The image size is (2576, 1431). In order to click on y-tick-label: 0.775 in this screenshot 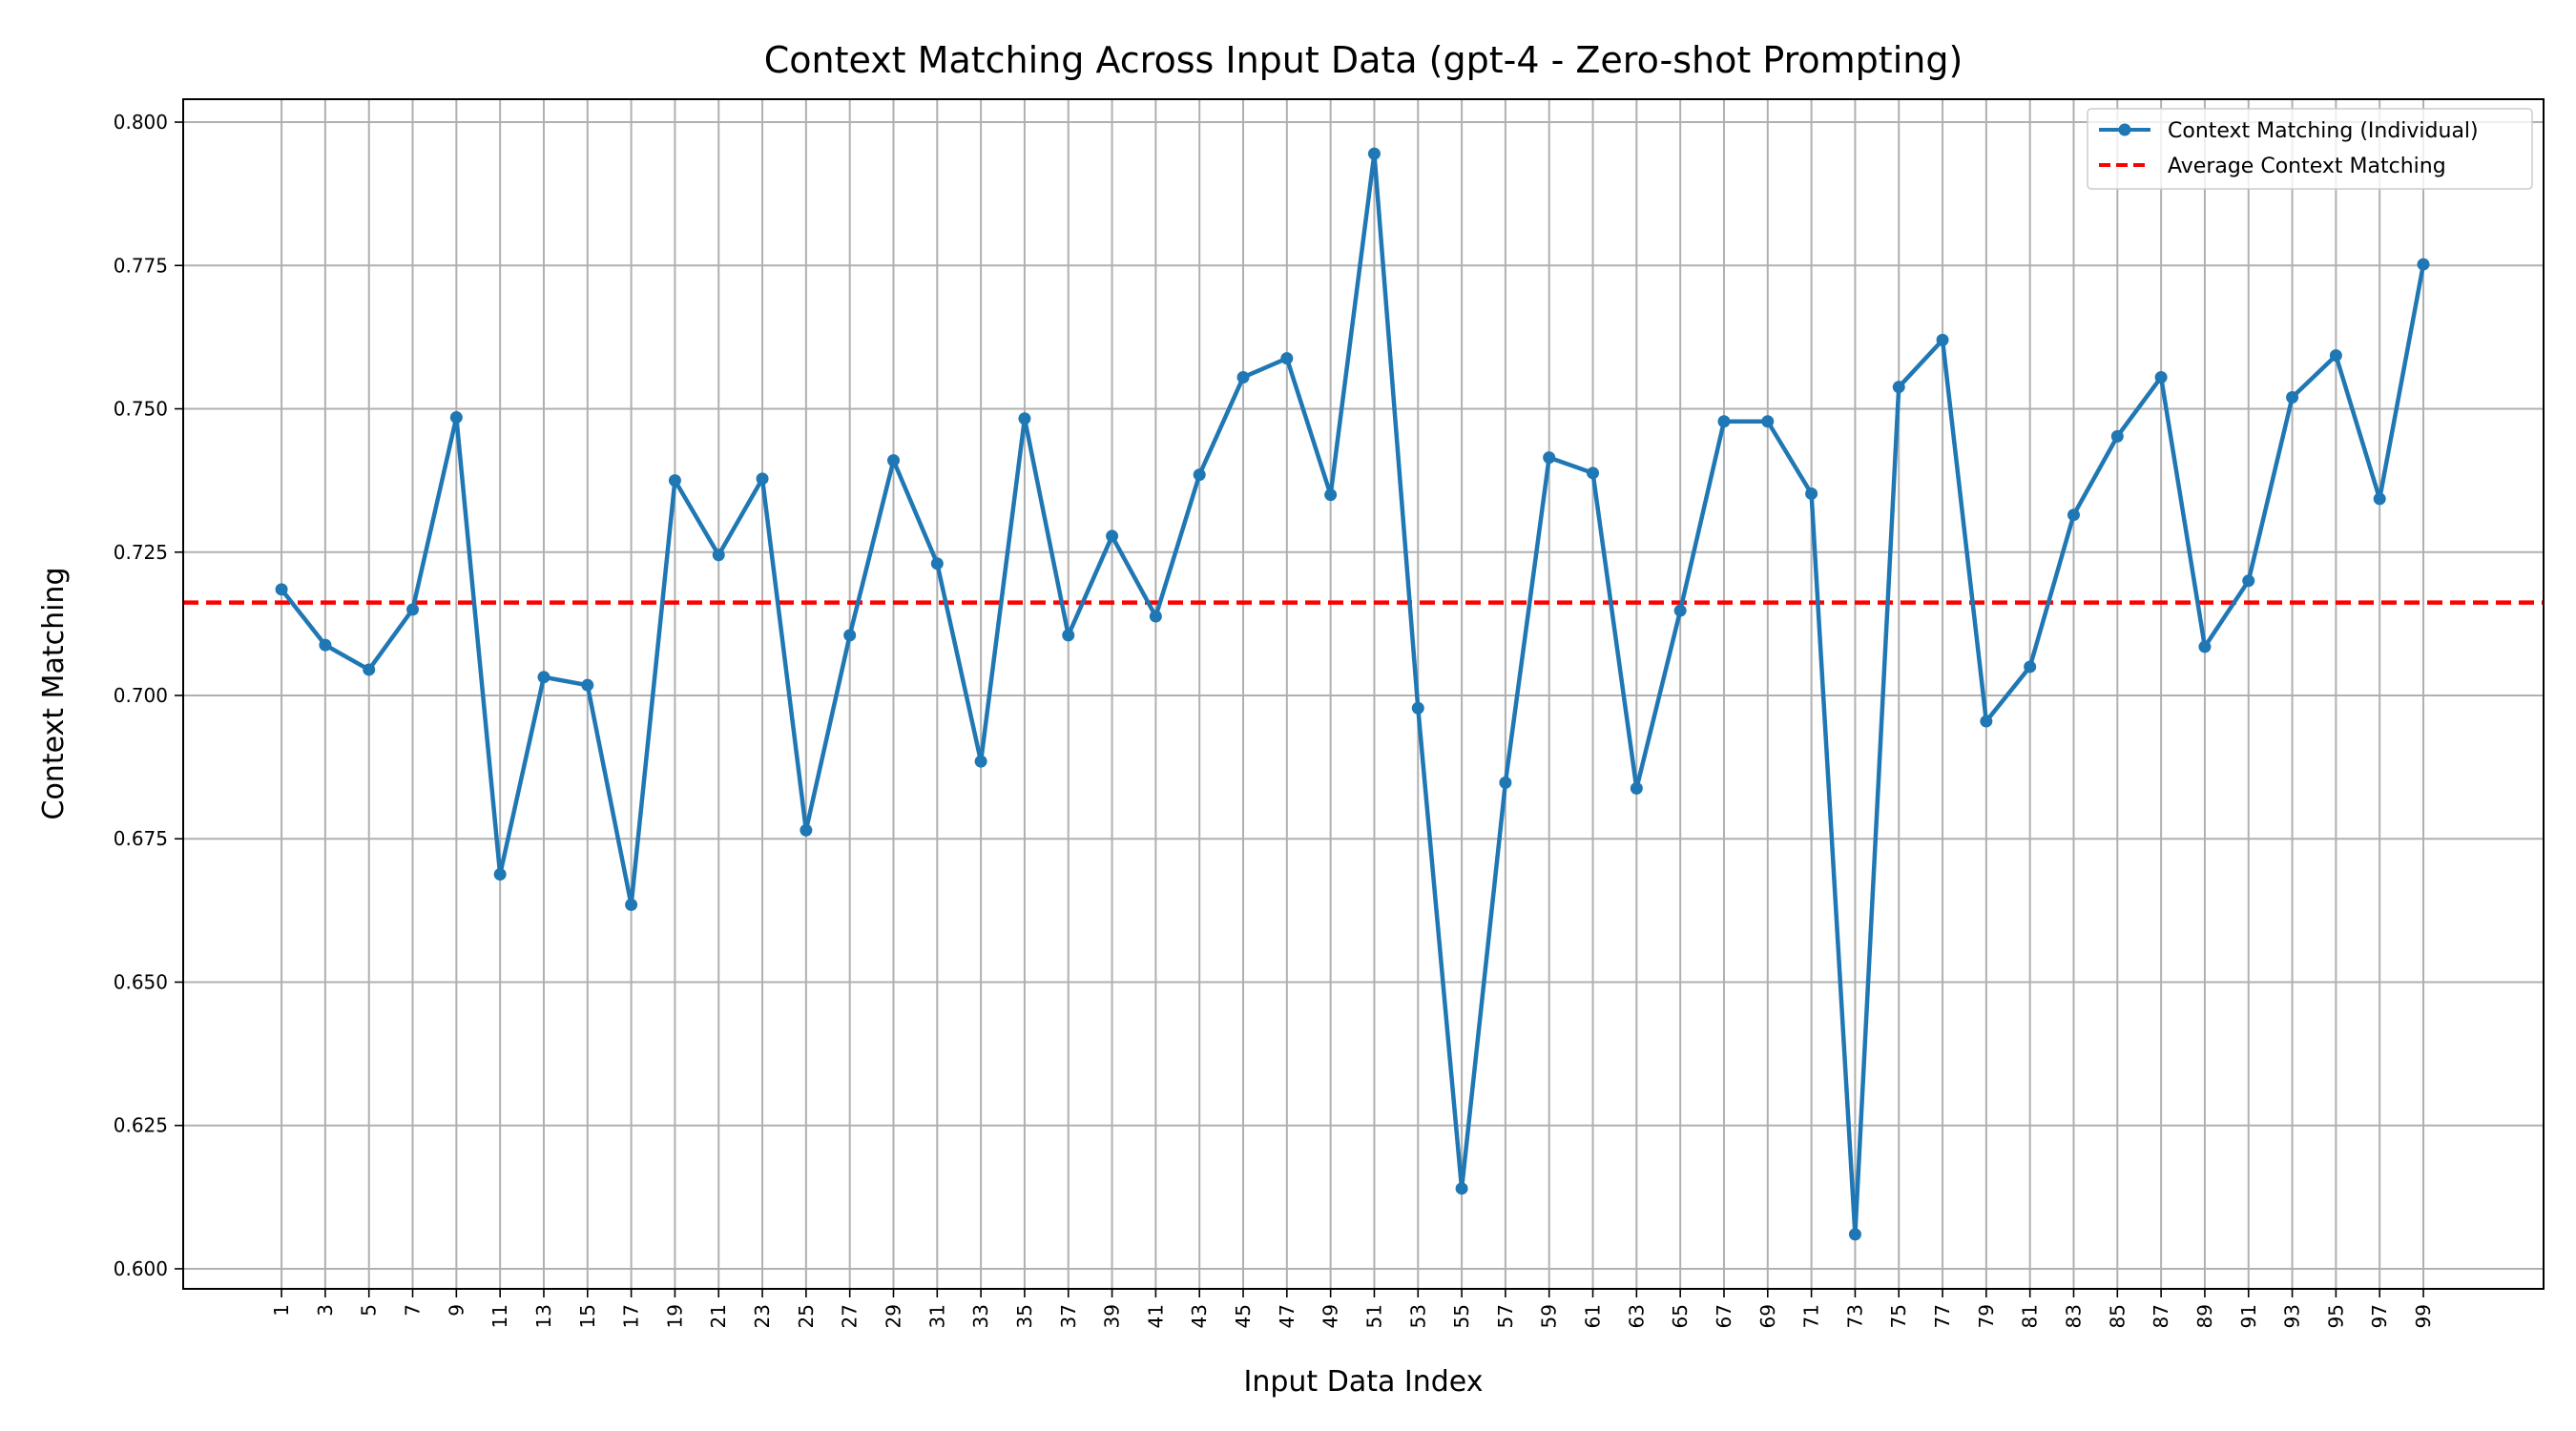, I will do `click(141, 265)`.